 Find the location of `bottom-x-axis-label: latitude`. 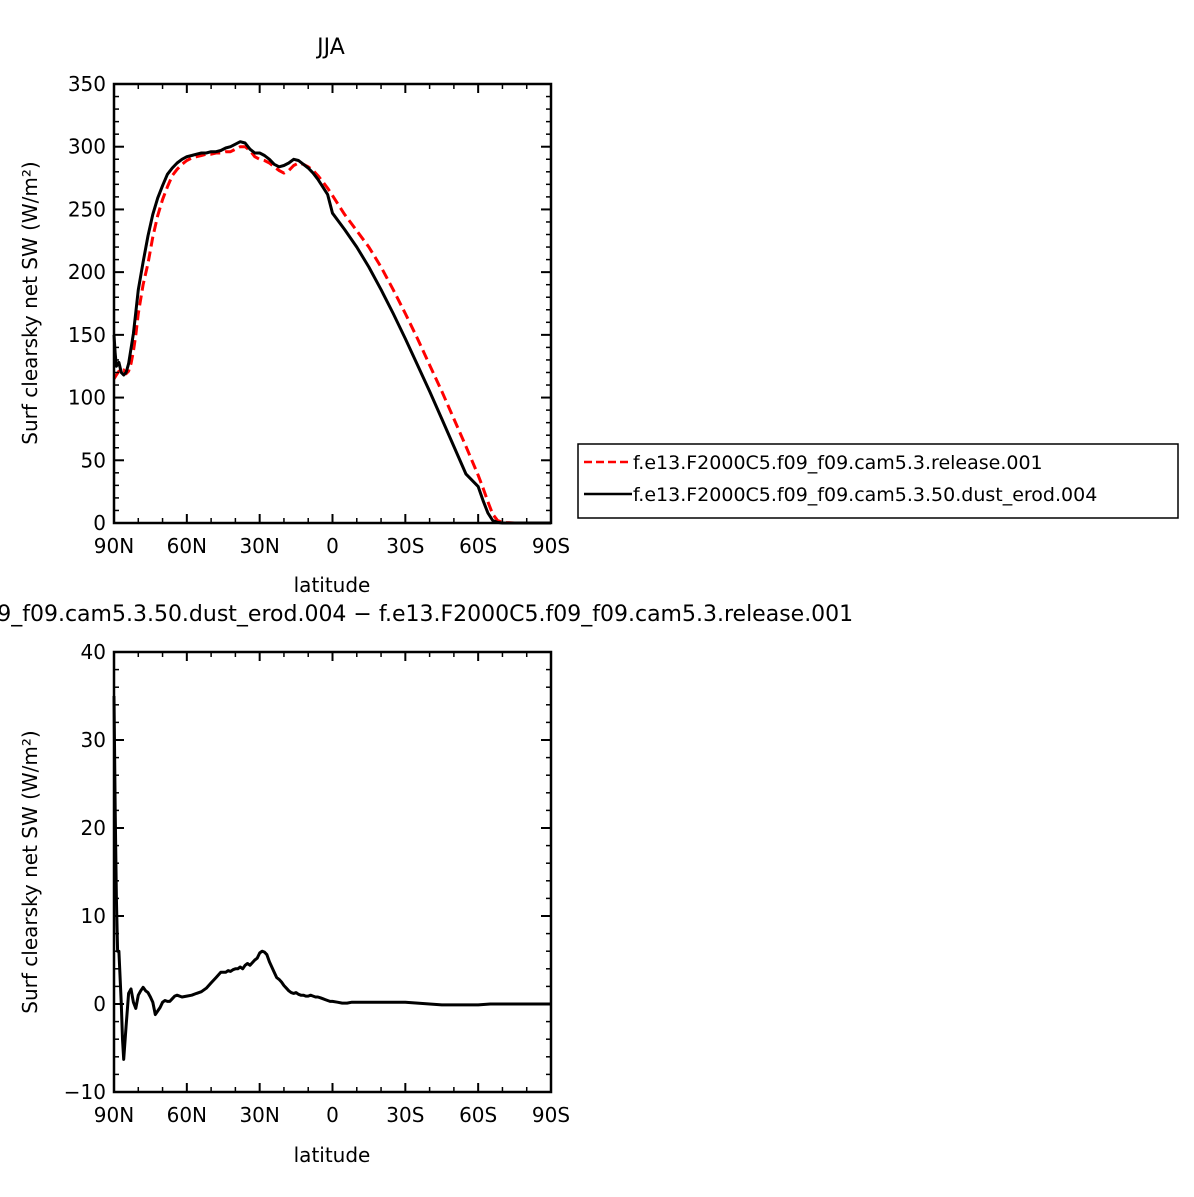

bottom-x-axis-label: latitude is located at coordinates (332, 1155).